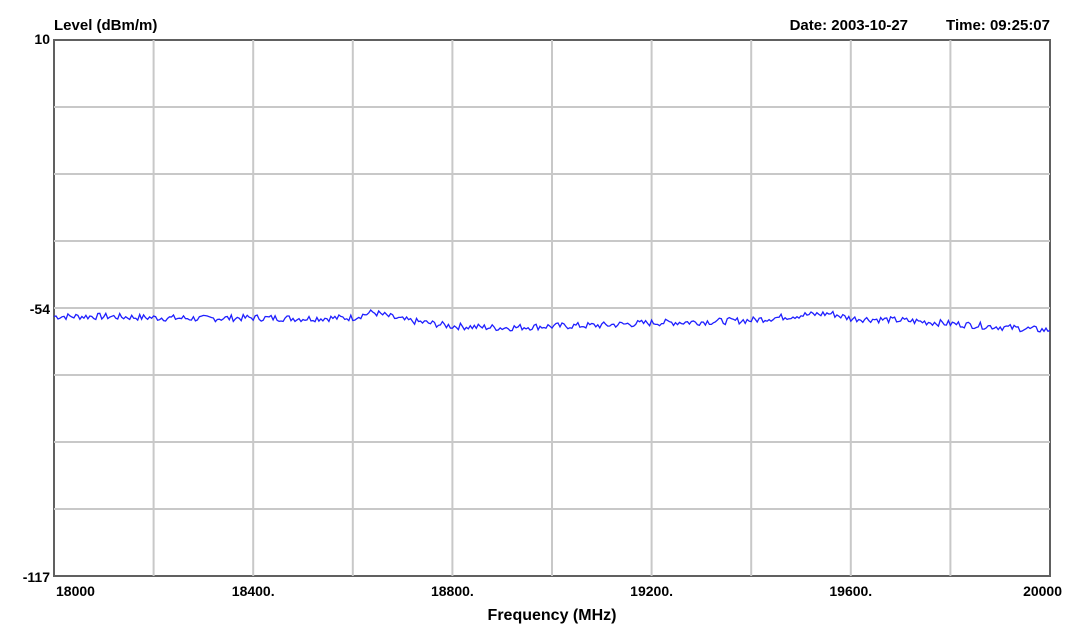 Image resolution: width=1069 pixels, height=628 pixels. Describe the element at coordinates (452, 591) in the screenshot. I see `x-tick-label: 18800.` at that location.